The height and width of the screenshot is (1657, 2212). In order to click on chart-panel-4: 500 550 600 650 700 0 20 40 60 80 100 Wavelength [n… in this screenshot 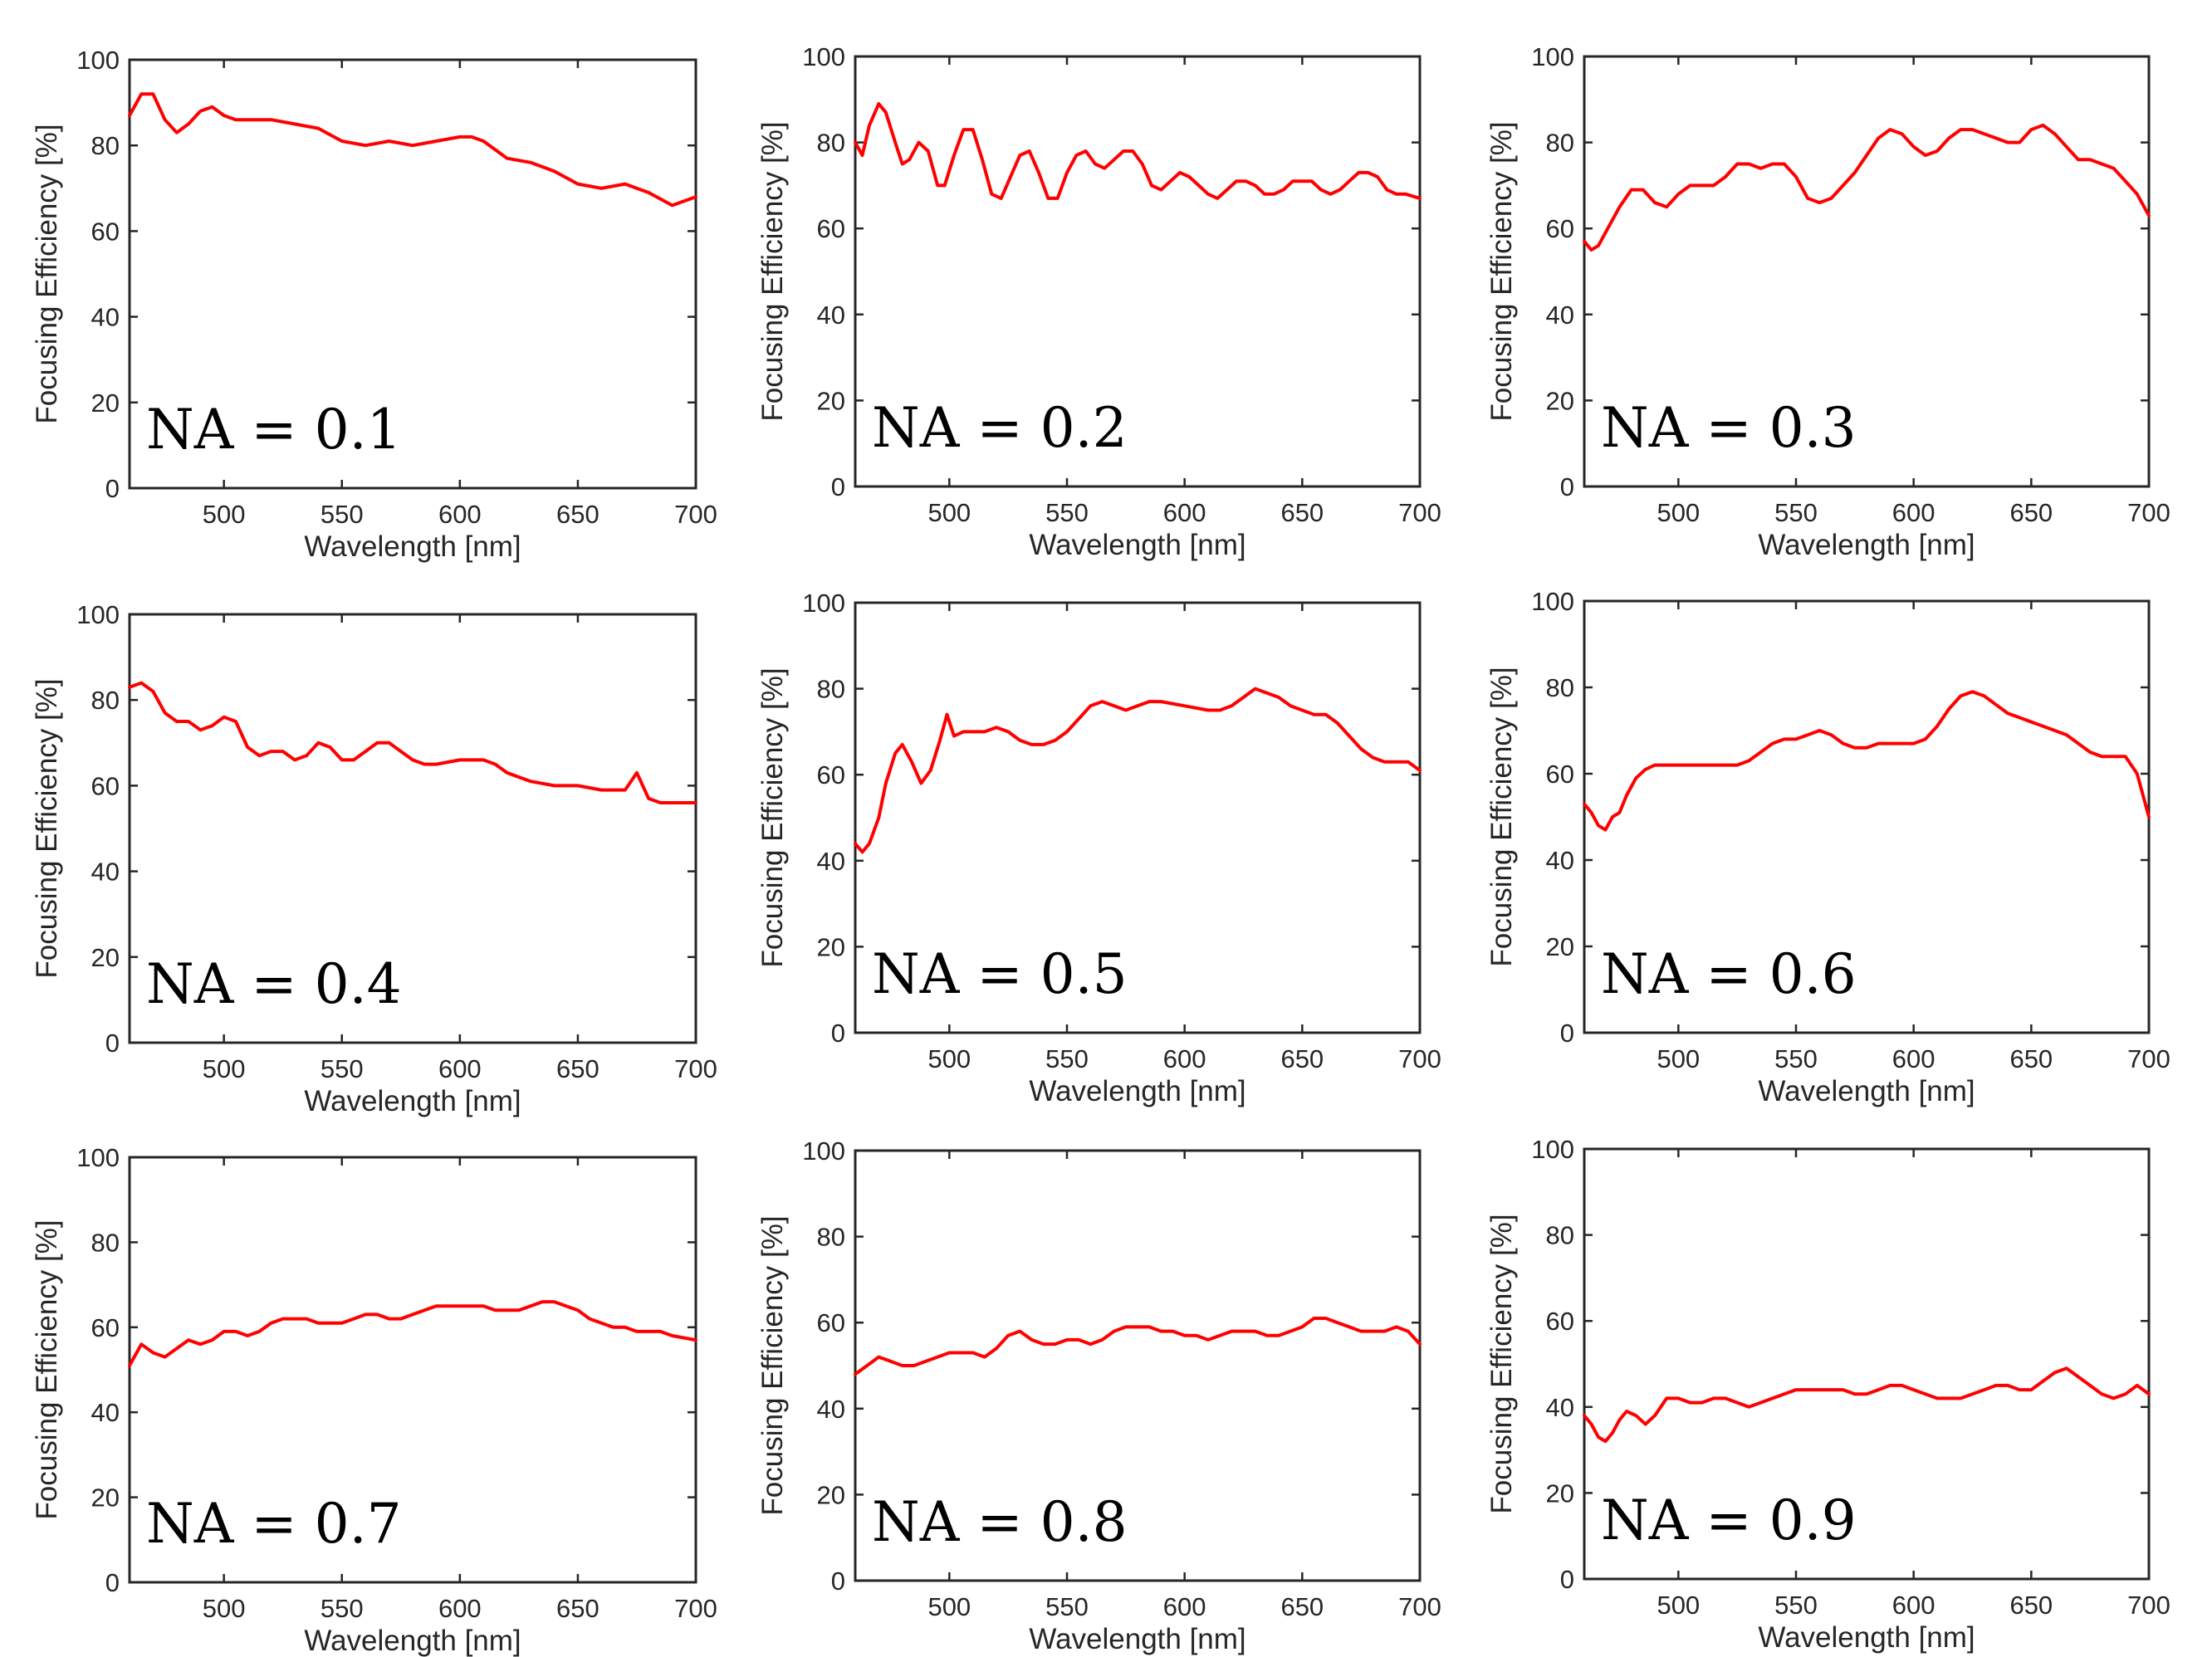, I will do `click(374, 858)`.